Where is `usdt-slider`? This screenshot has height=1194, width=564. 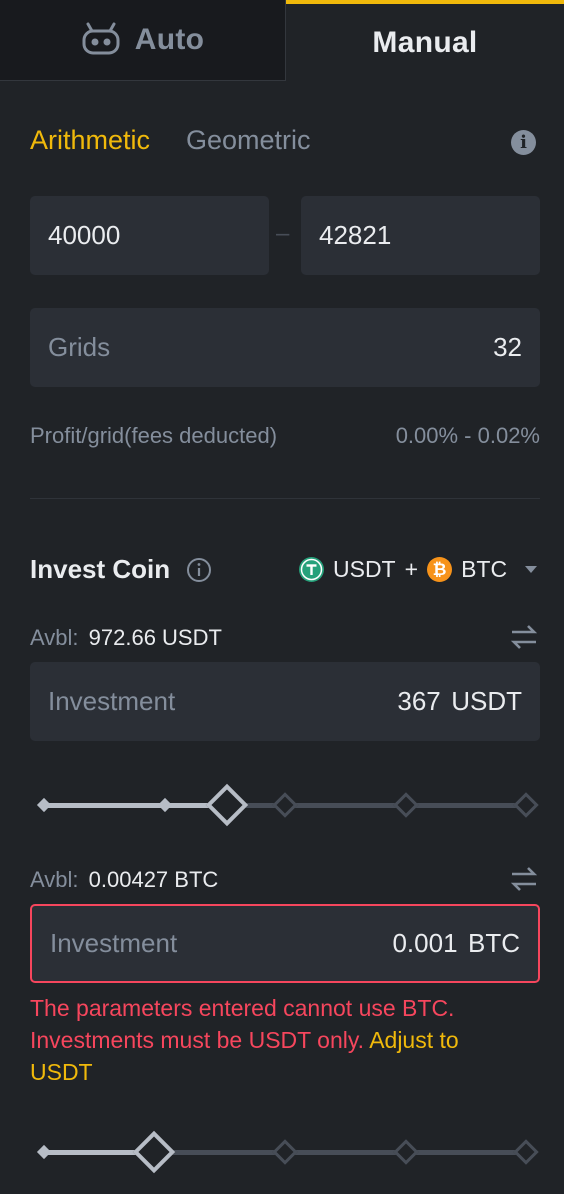
usdt-slider is located at coordinates (285, 805).